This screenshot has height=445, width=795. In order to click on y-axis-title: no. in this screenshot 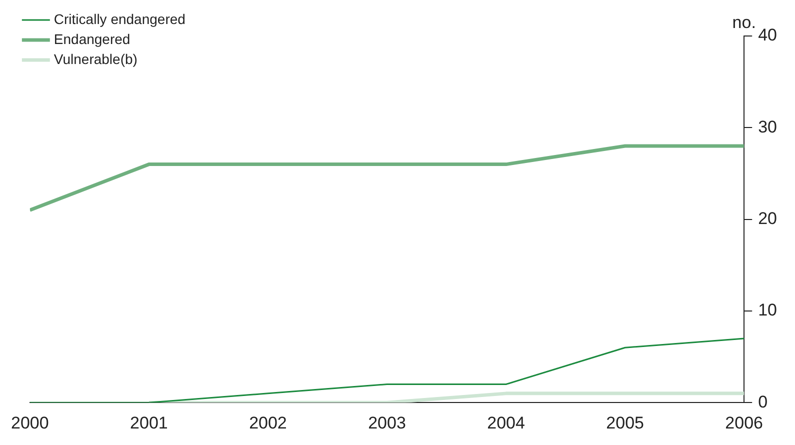, I will do `click(744, 22)`.